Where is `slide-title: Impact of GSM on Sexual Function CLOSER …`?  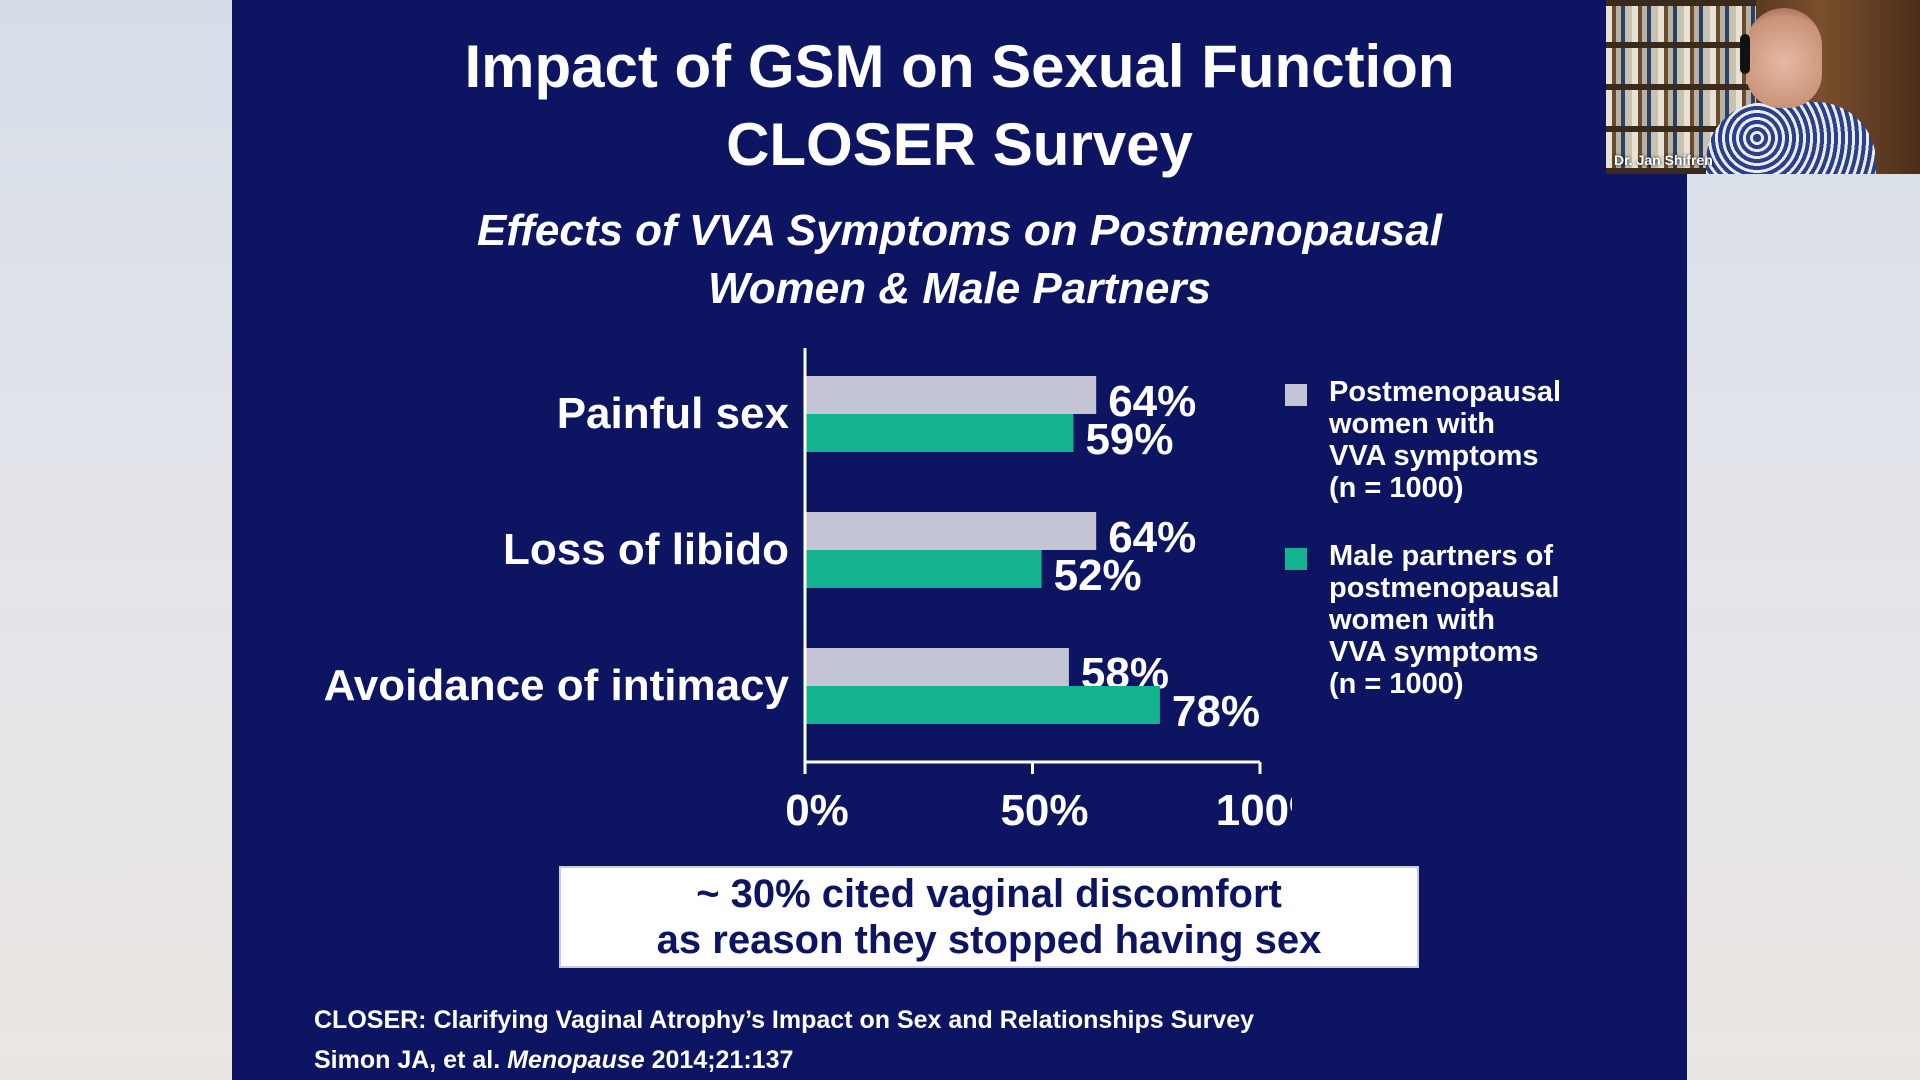 slide-title: Impact of GSM on Sexual Function CLOSER … is located at coordinates (959, 106).